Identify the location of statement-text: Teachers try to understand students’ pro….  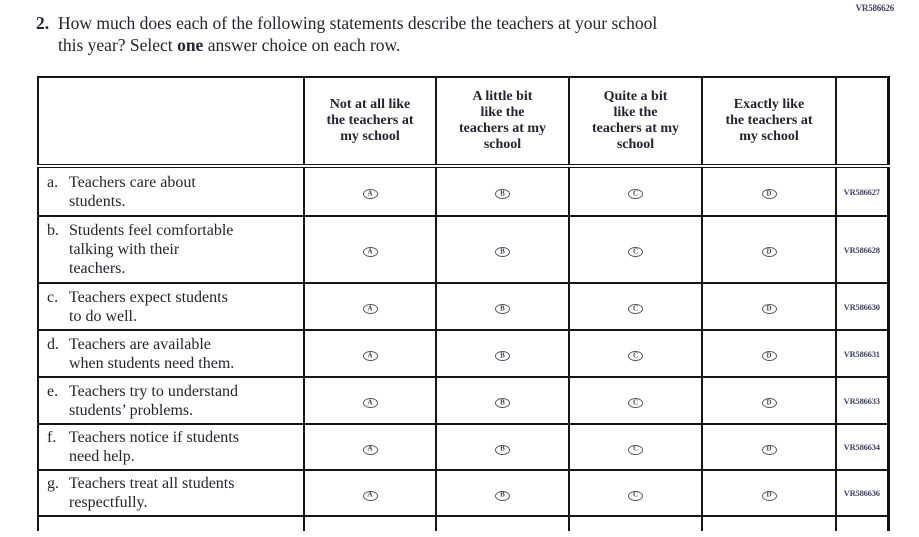
(154, 400).